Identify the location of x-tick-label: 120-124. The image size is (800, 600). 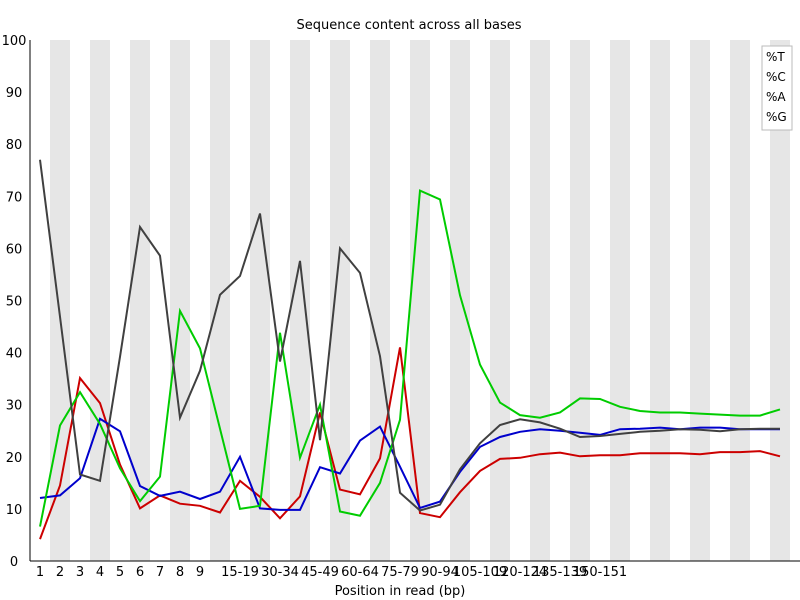
(520, 572).